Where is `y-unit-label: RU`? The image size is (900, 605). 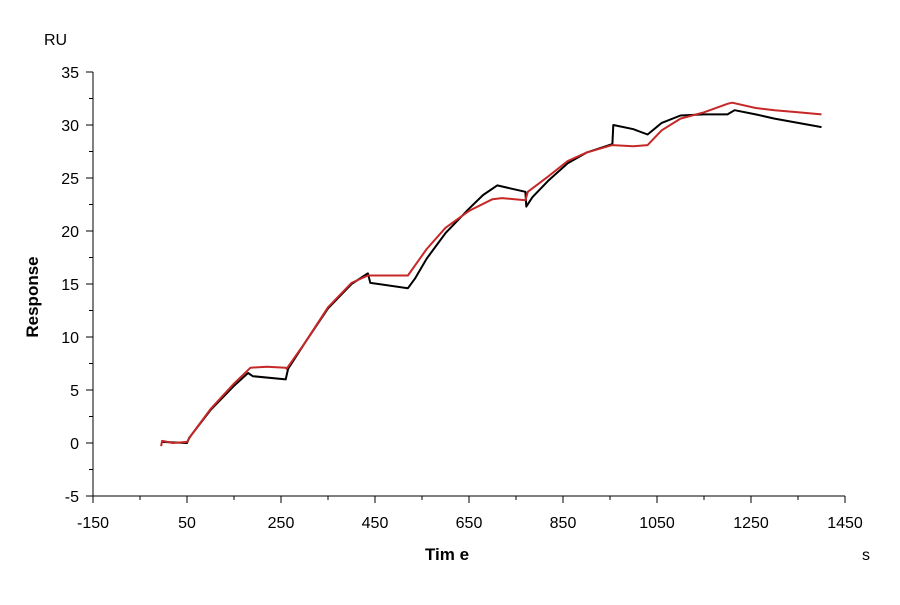
y-unit-label: RU is located at coordinates (55, 40).